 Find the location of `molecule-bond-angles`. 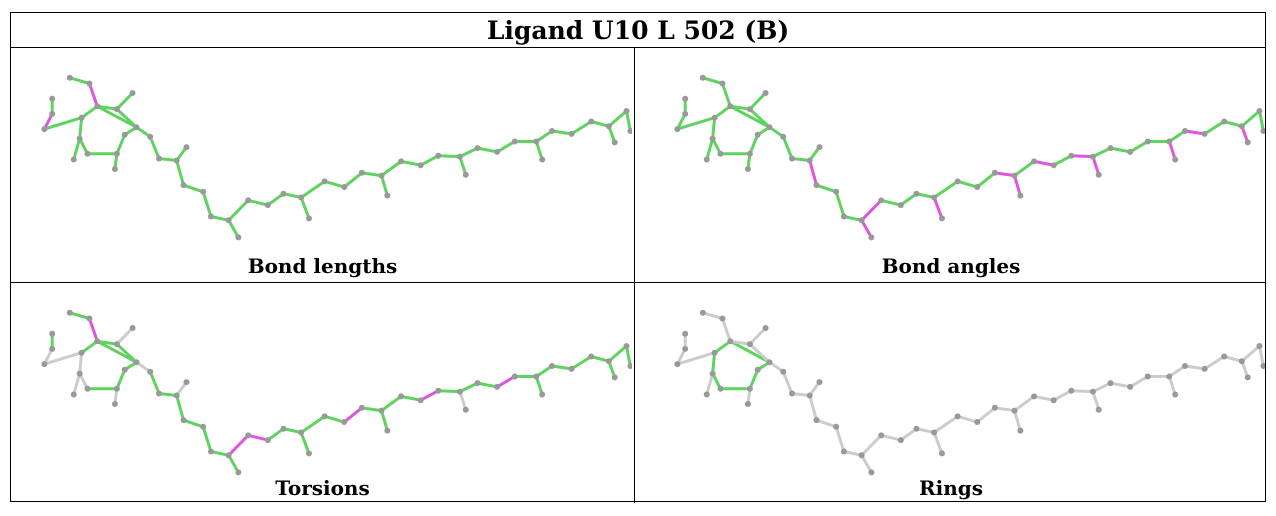

molecule-bond-angles is located at coordinates (969, 157).